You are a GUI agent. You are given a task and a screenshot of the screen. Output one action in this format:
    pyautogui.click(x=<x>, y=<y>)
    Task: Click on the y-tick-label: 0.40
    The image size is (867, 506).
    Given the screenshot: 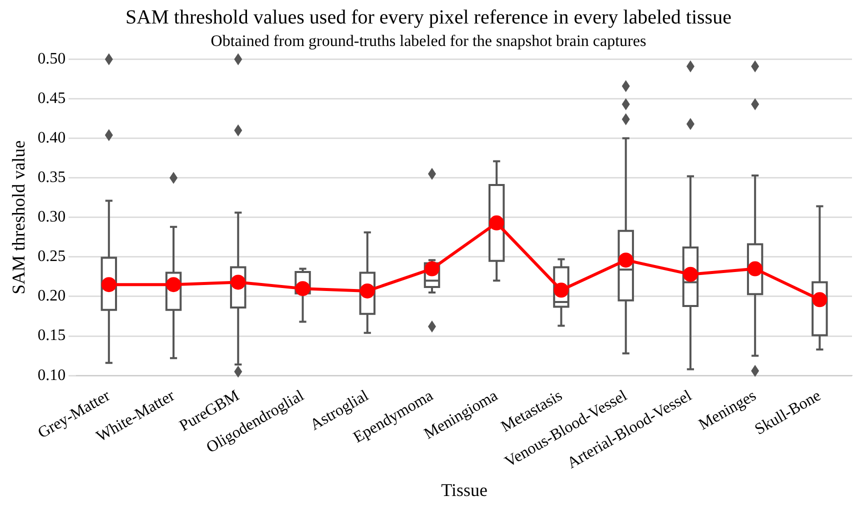 What is the action you would take?
    pyautogui.click(x=52, y=137)
    